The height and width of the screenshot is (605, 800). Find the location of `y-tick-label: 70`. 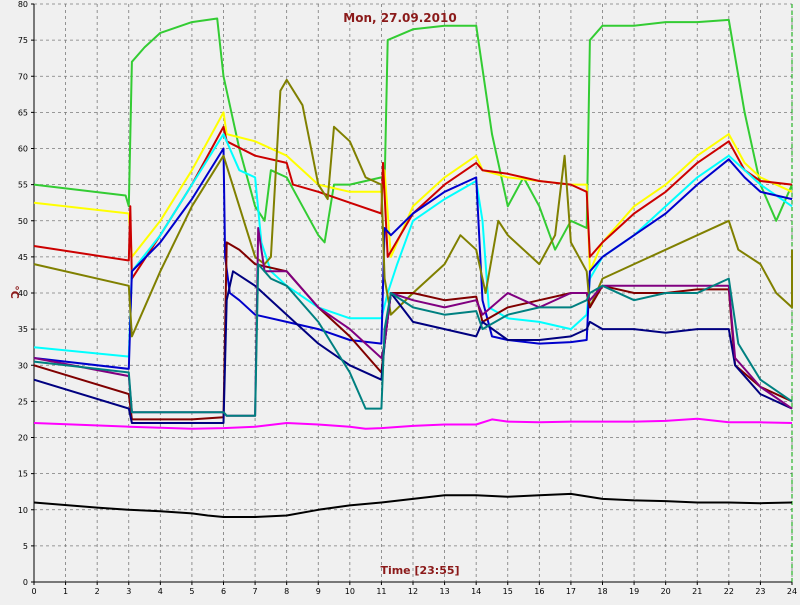

y-tick-label: 70 is located at coordinates (23, 76).